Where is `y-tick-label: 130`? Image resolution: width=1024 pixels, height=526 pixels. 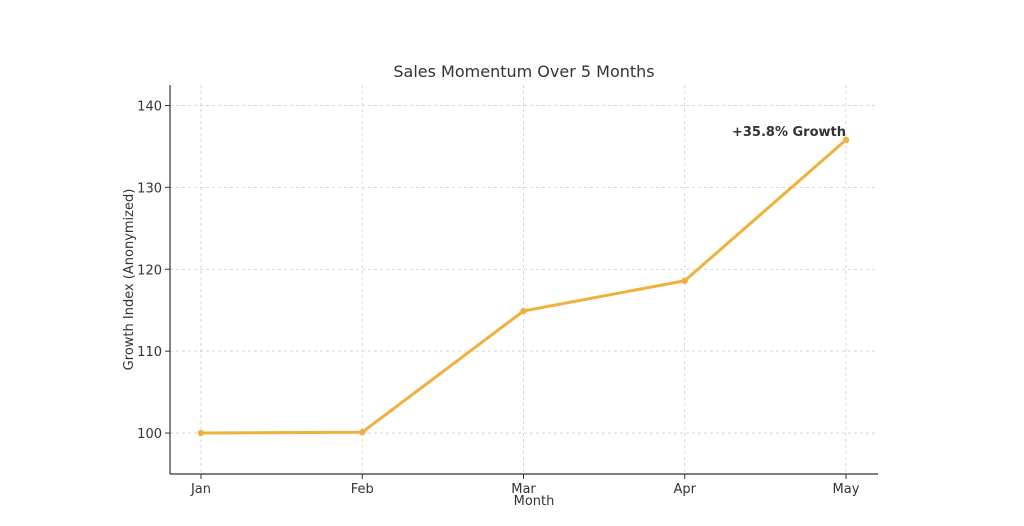
y-tick-label: 130 is located at coordinates (149, 188).